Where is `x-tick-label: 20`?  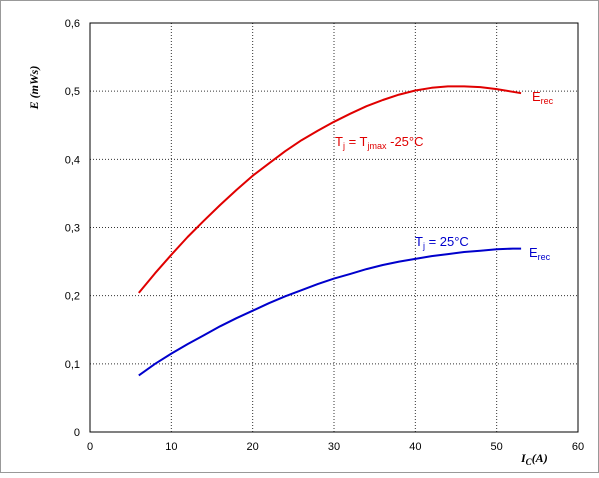 x-tick-label: 20 is located at coordinates (253, 447).